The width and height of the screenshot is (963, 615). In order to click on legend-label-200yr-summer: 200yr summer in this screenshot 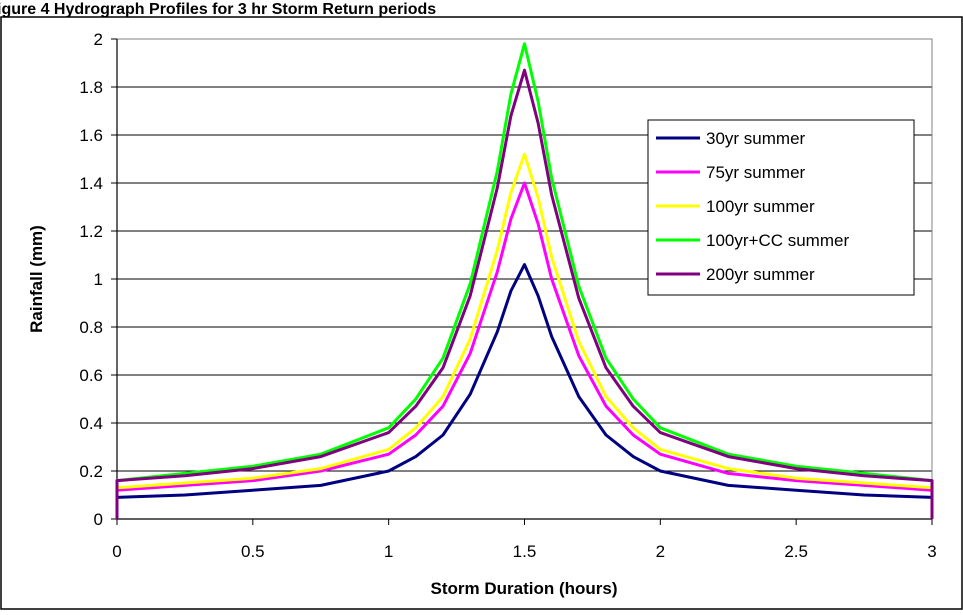, I will do `click(760, 274)`.